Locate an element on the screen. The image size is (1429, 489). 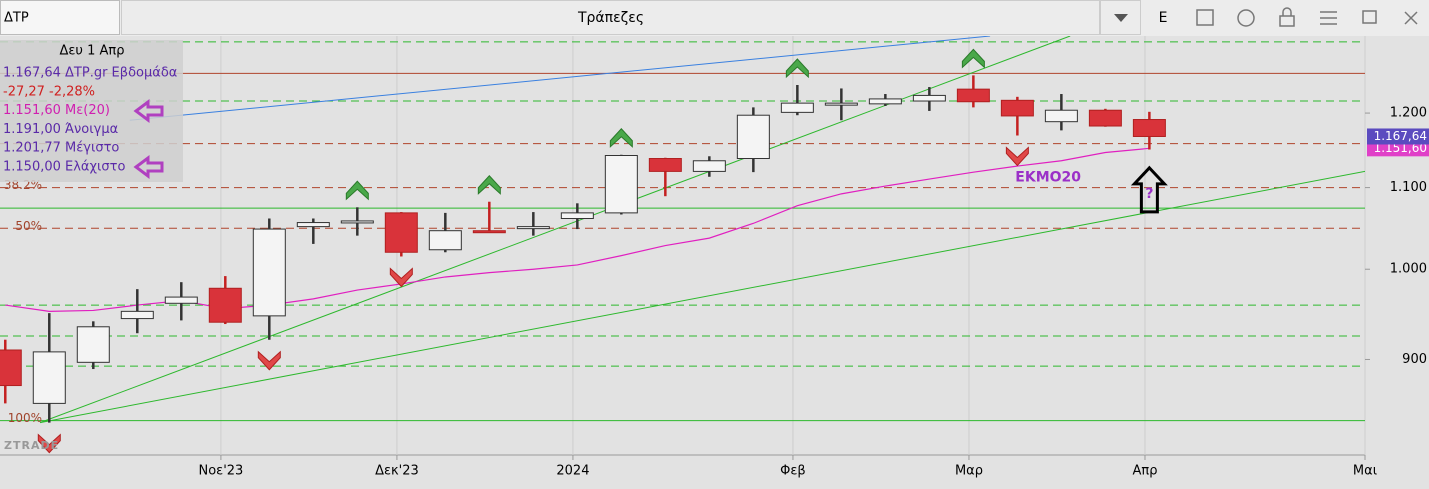
y-tick-label: 1.200 is located at coordinates (1408, 113).